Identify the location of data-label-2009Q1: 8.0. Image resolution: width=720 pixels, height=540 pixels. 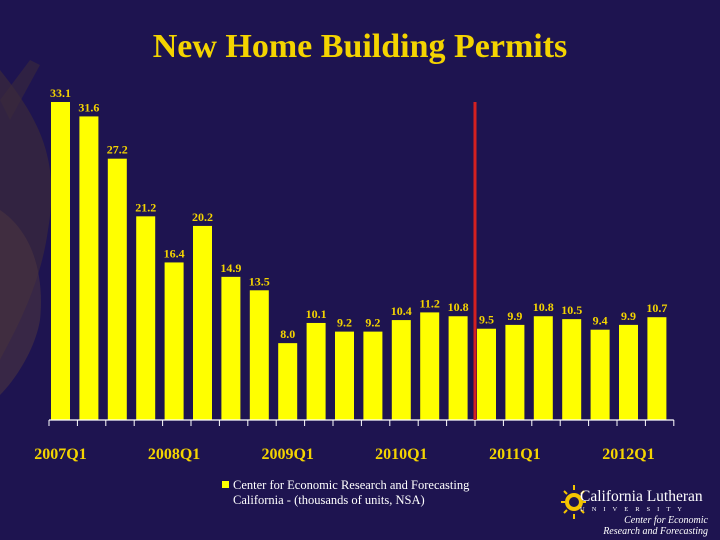
(287, 334).